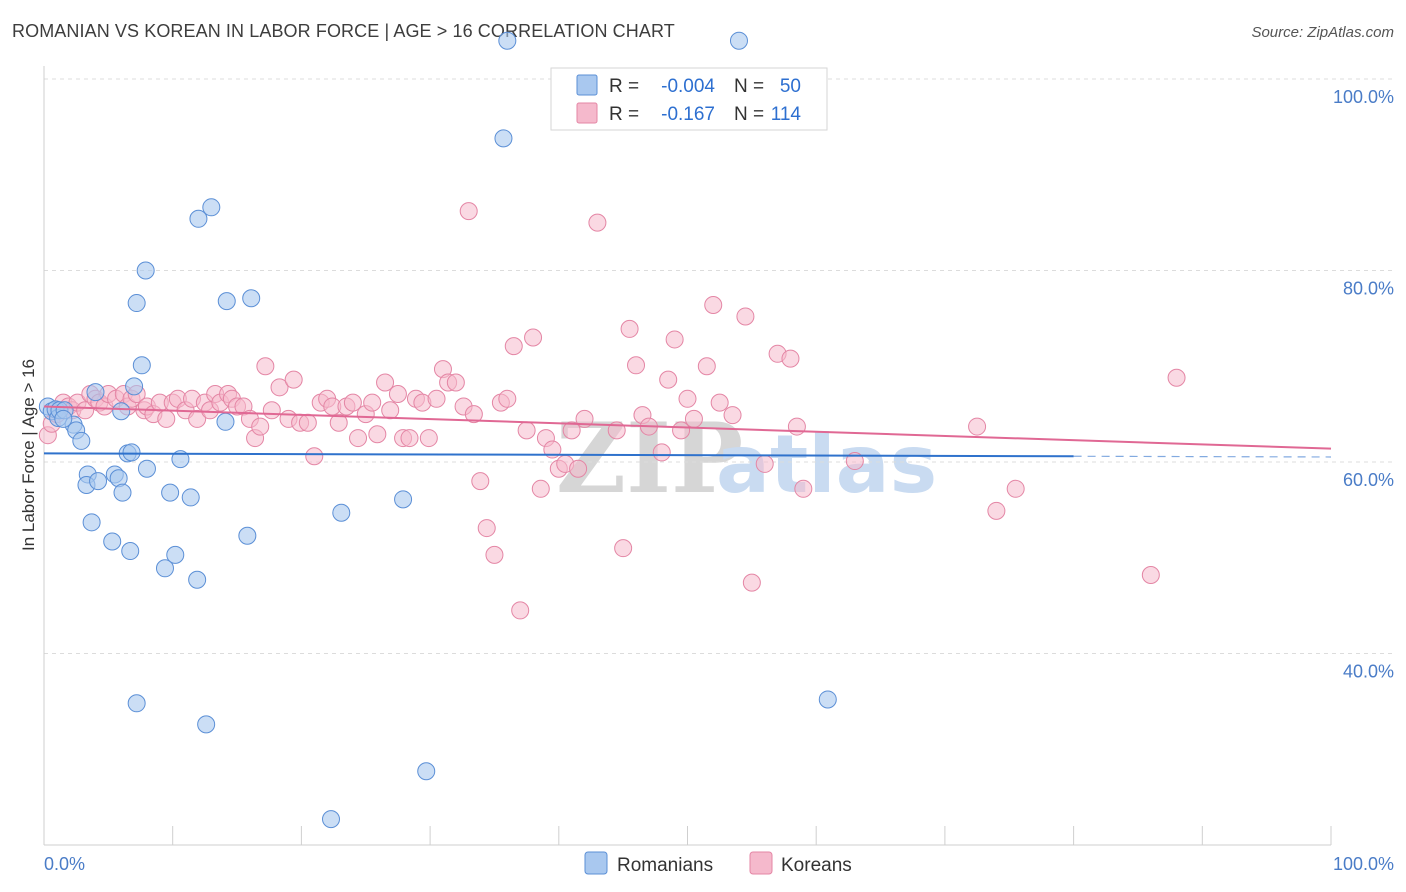 The image size is (1406, 892). Describe the element at coordinates (816, 865) in the screenshot. I see `legend-koreans-label: Koreans` at that location.